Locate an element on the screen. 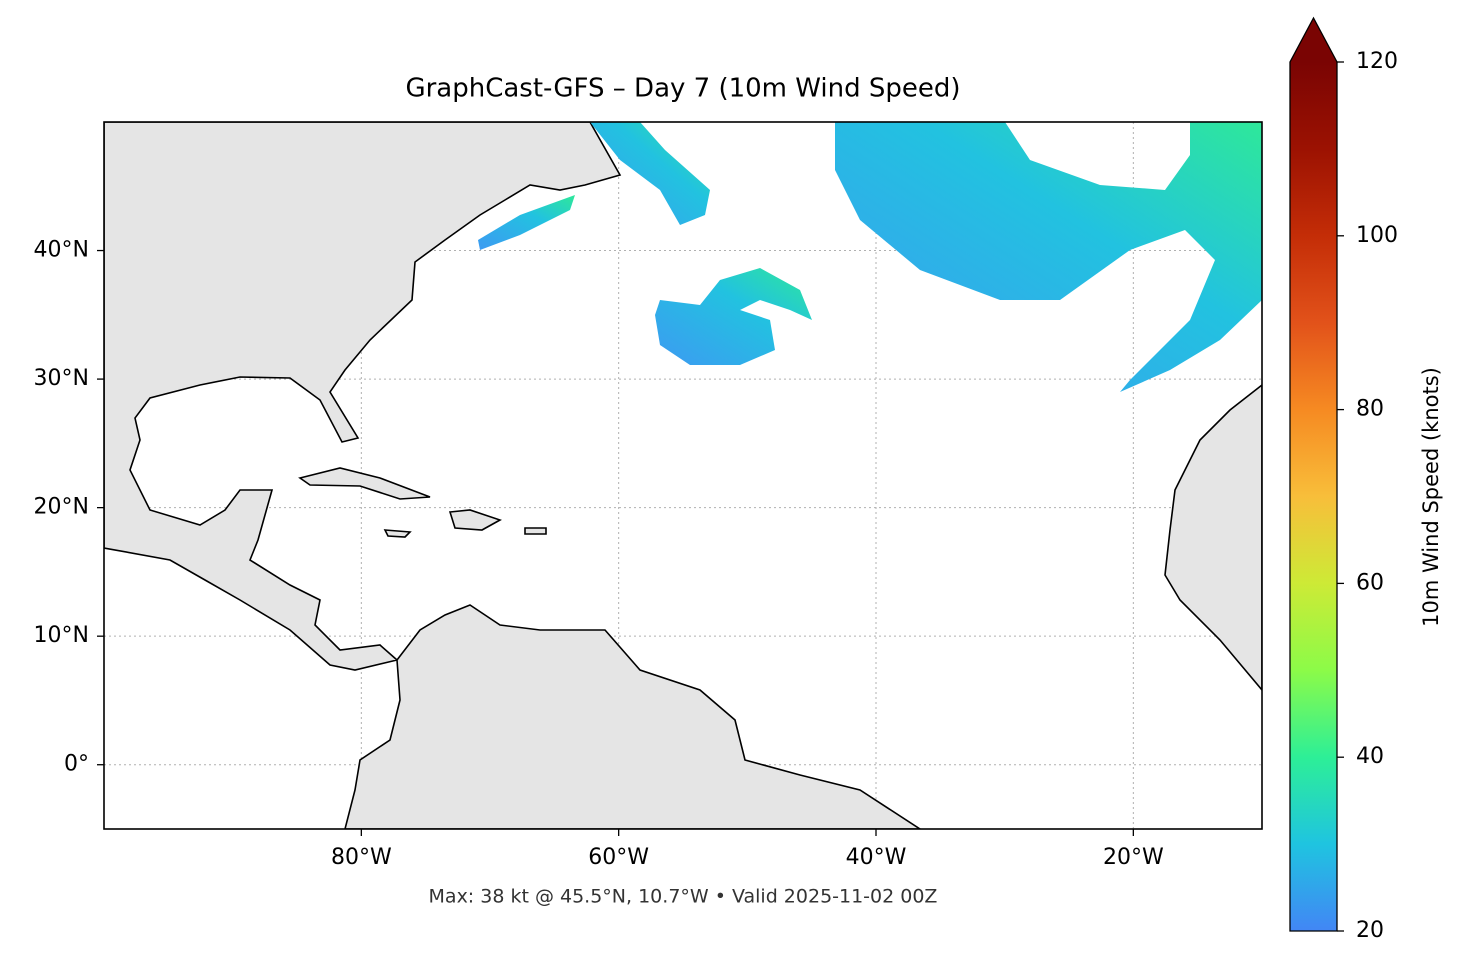  colorbar-tick-label: 120 is located at coordinates (1377, 61).